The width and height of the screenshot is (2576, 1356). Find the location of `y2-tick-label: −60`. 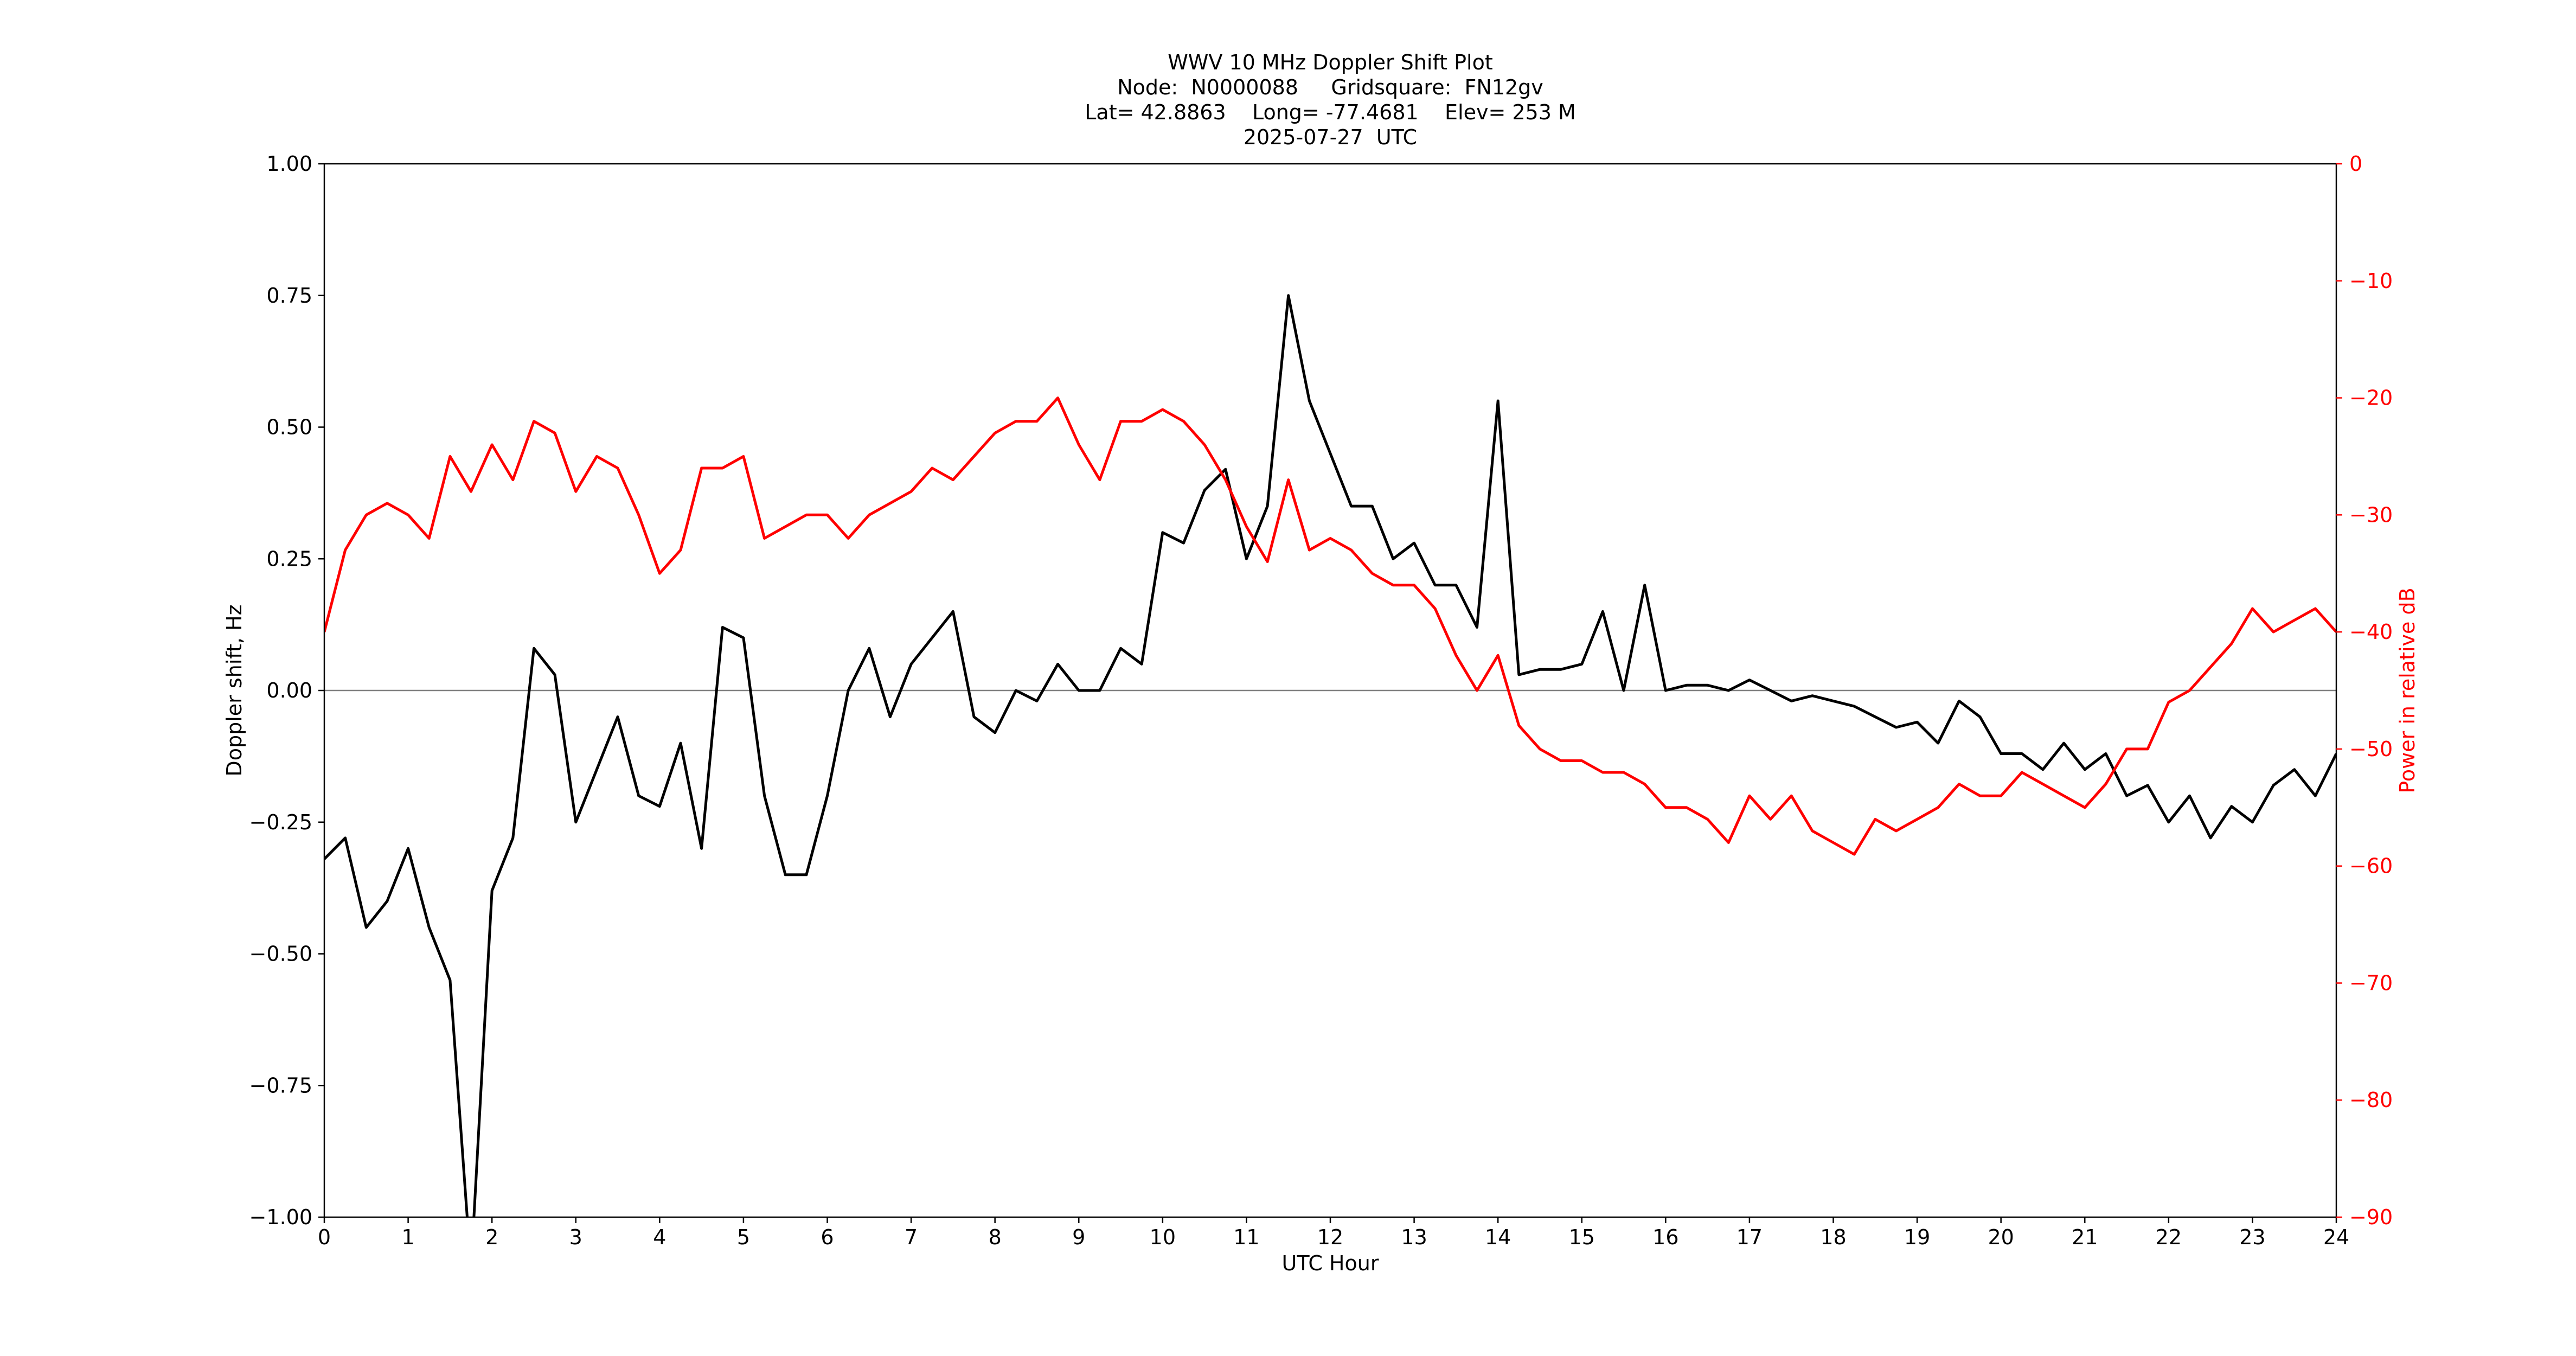

y2-tick-label: −60 is located at coordinates (2371, 866).